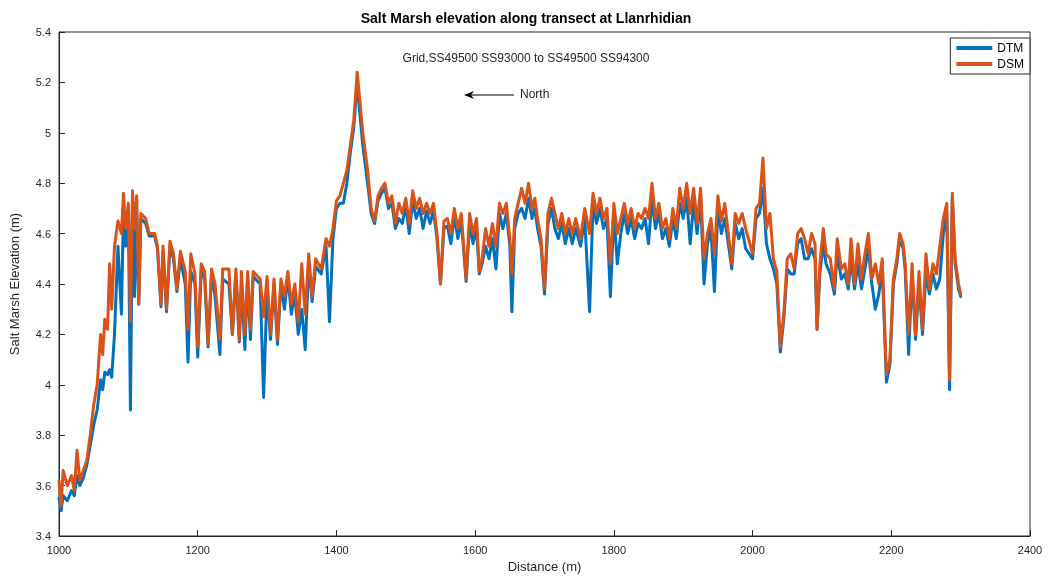 The height and width of the screenshot is (578, 1052). What do you see at coordinates (891, 549) in the screenshot?
I see `x-tick-label: 2200` at bounding box center [891, 549].